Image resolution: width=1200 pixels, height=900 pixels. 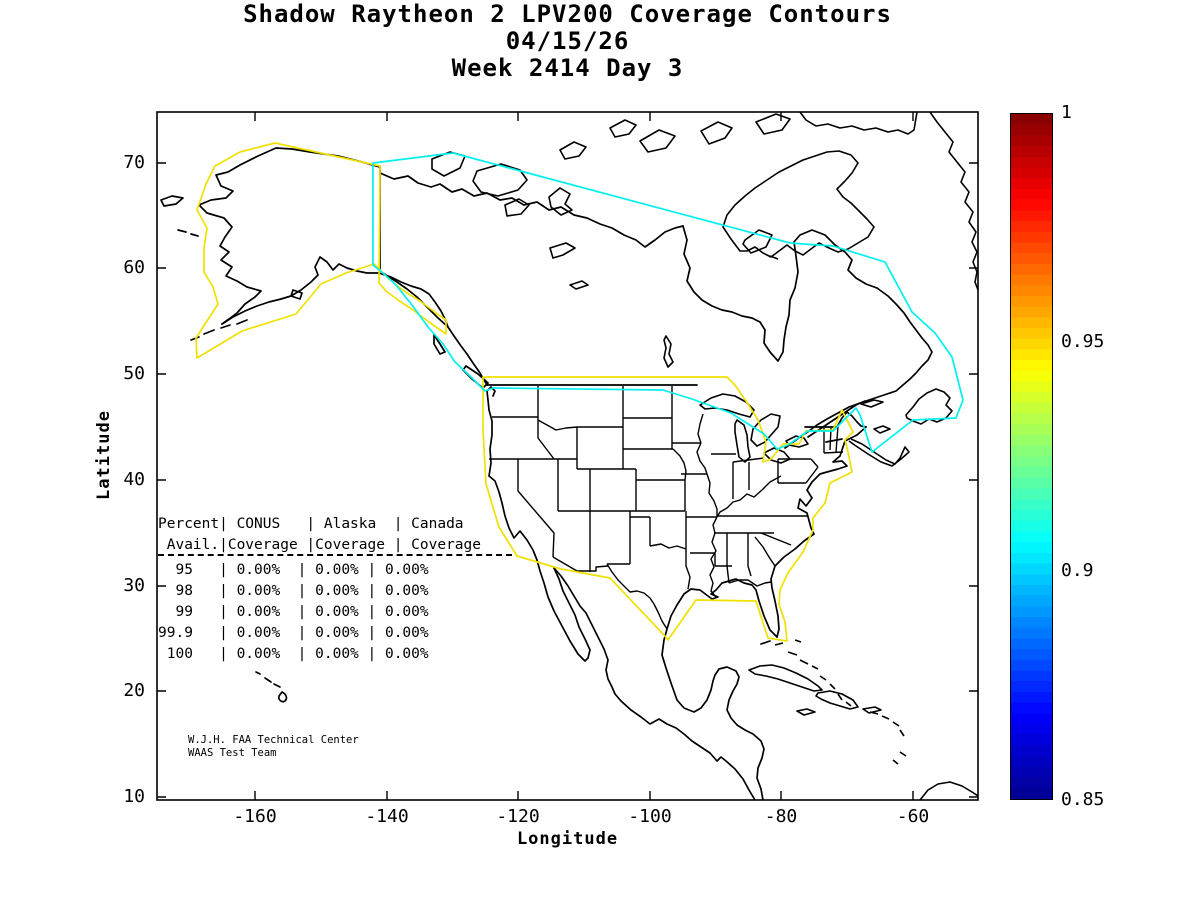 What do you see at coordinates (134, 162) in the screenshot?
I see `y-tick-label: 70` at bounding box center [134, 162].